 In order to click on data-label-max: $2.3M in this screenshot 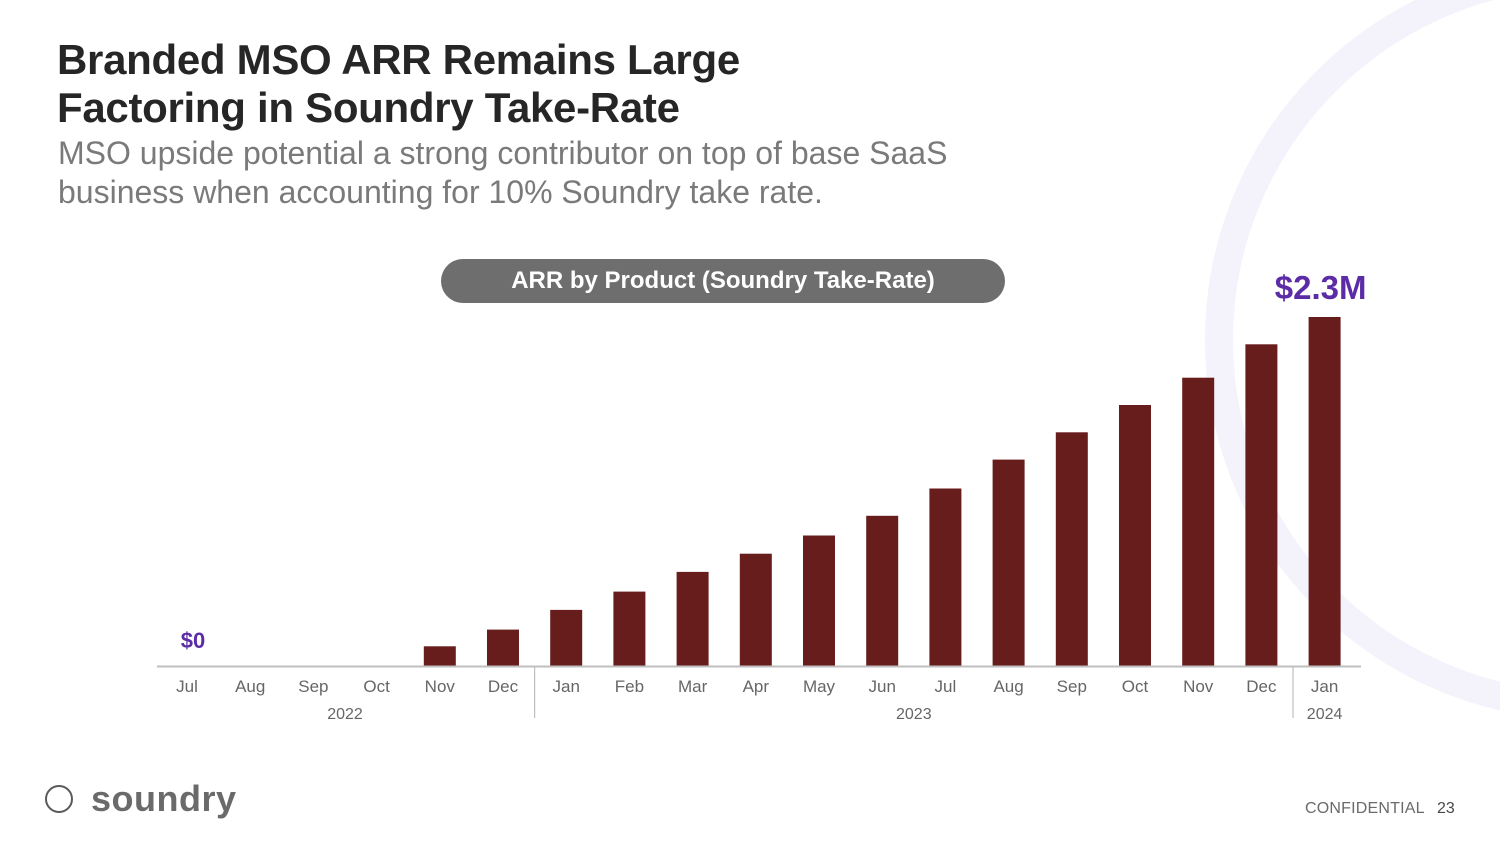, I will do `click(1321, 287)`.